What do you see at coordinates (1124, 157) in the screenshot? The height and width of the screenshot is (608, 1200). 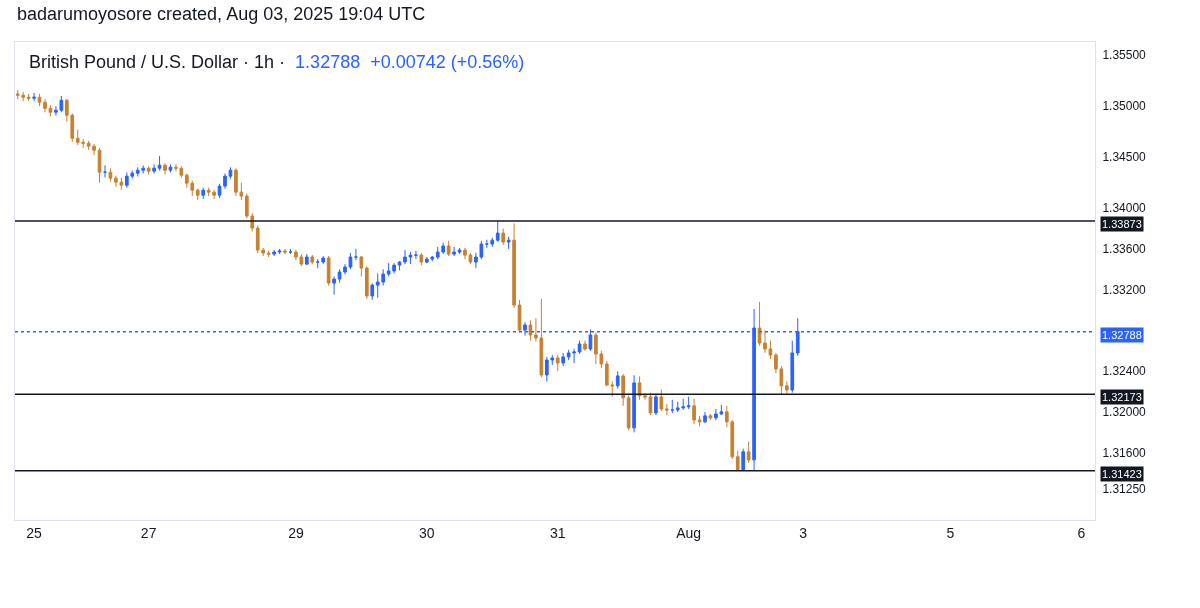 I see `y-tick-label: 1.34500` at bounding box center [1124, 157].